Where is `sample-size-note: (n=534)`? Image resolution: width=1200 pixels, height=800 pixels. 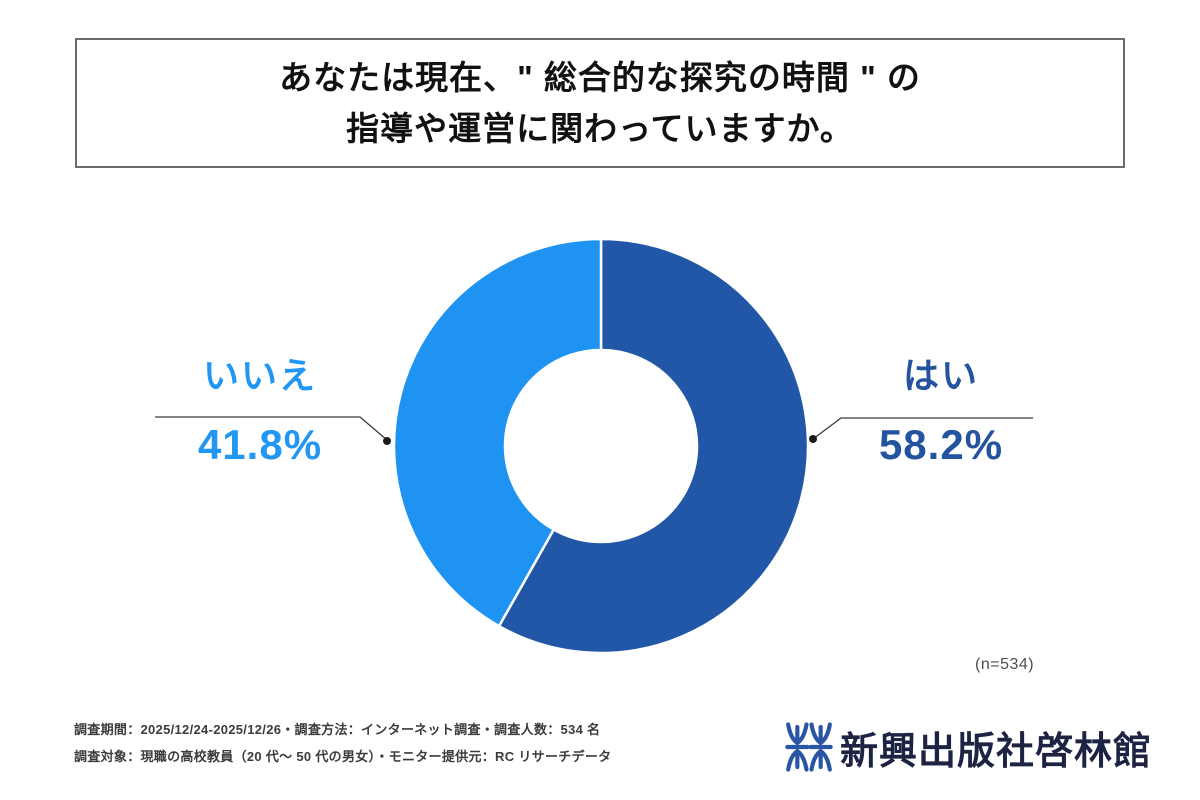
sample-size-note: (n=534) is located at coordinates (1005, 664).